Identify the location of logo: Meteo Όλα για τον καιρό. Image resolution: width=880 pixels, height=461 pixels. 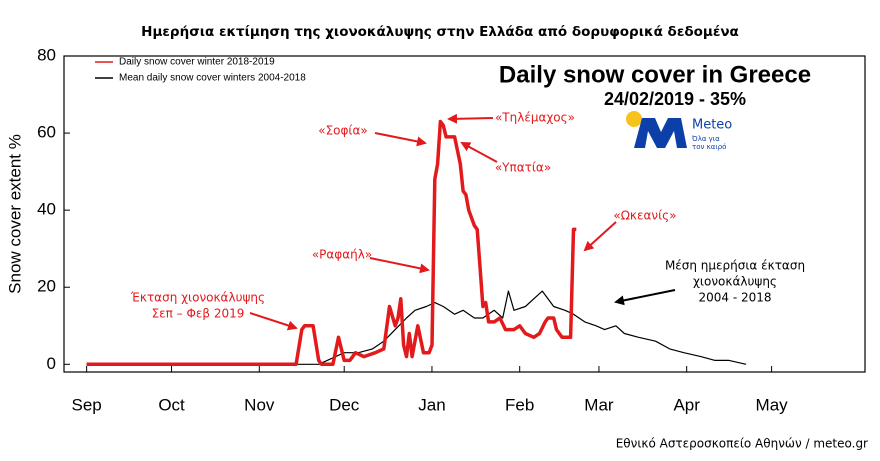
(679, 131).